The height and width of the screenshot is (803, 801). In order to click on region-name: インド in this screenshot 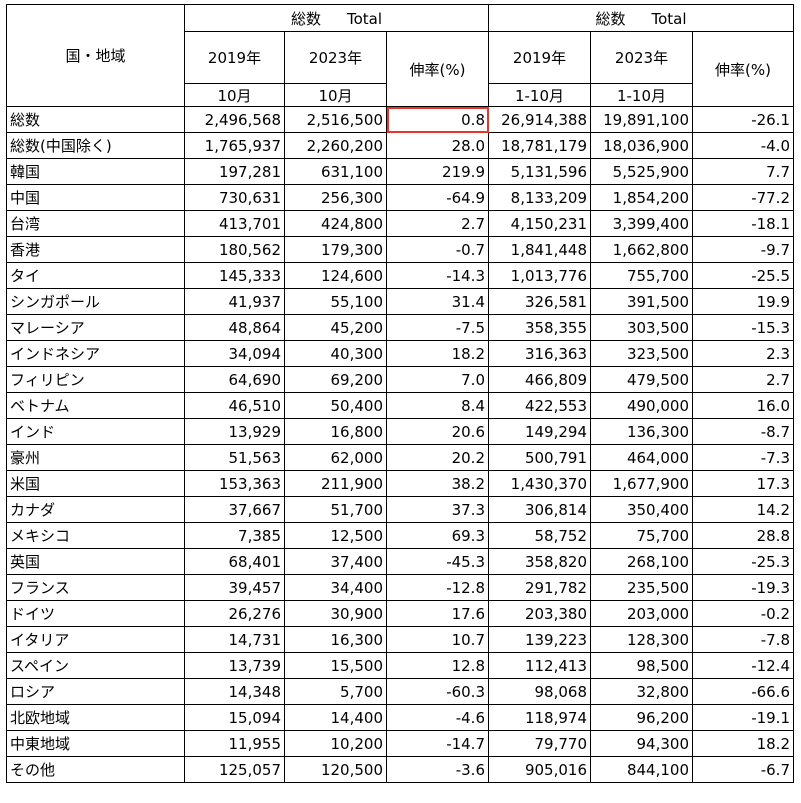, I will do `click(95, 431)`.